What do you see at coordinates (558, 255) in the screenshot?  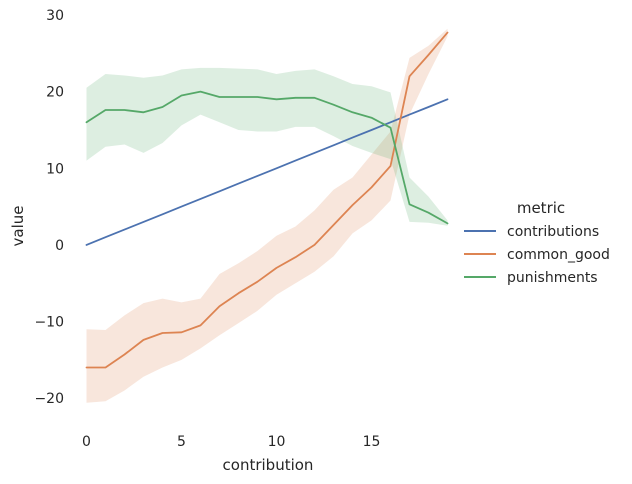 I see `legend-label-common_good: common_good` at bounding box center [558, 255].